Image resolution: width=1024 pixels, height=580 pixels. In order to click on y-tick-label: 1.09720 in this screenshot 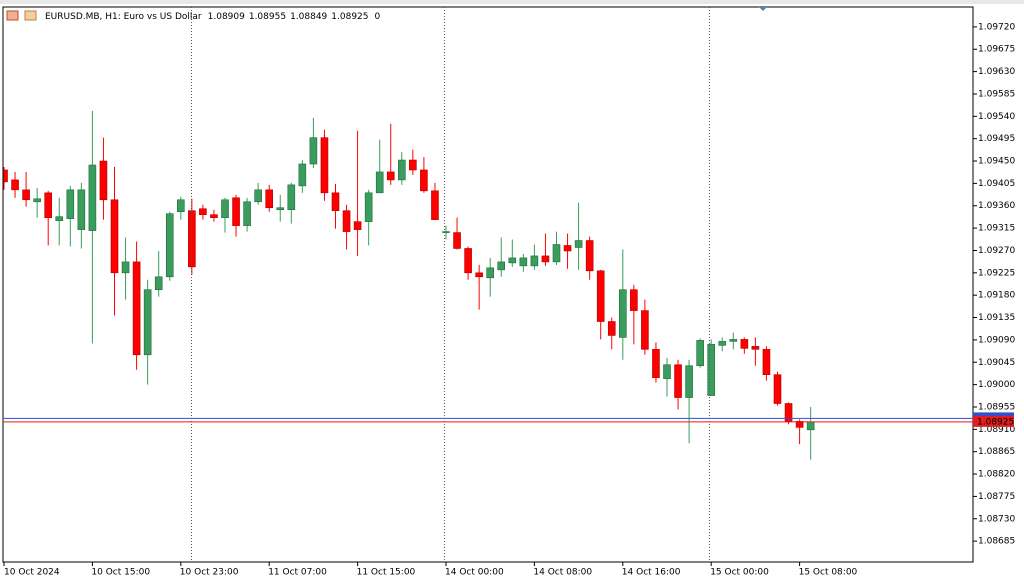, I will do `click(996, 27)`.